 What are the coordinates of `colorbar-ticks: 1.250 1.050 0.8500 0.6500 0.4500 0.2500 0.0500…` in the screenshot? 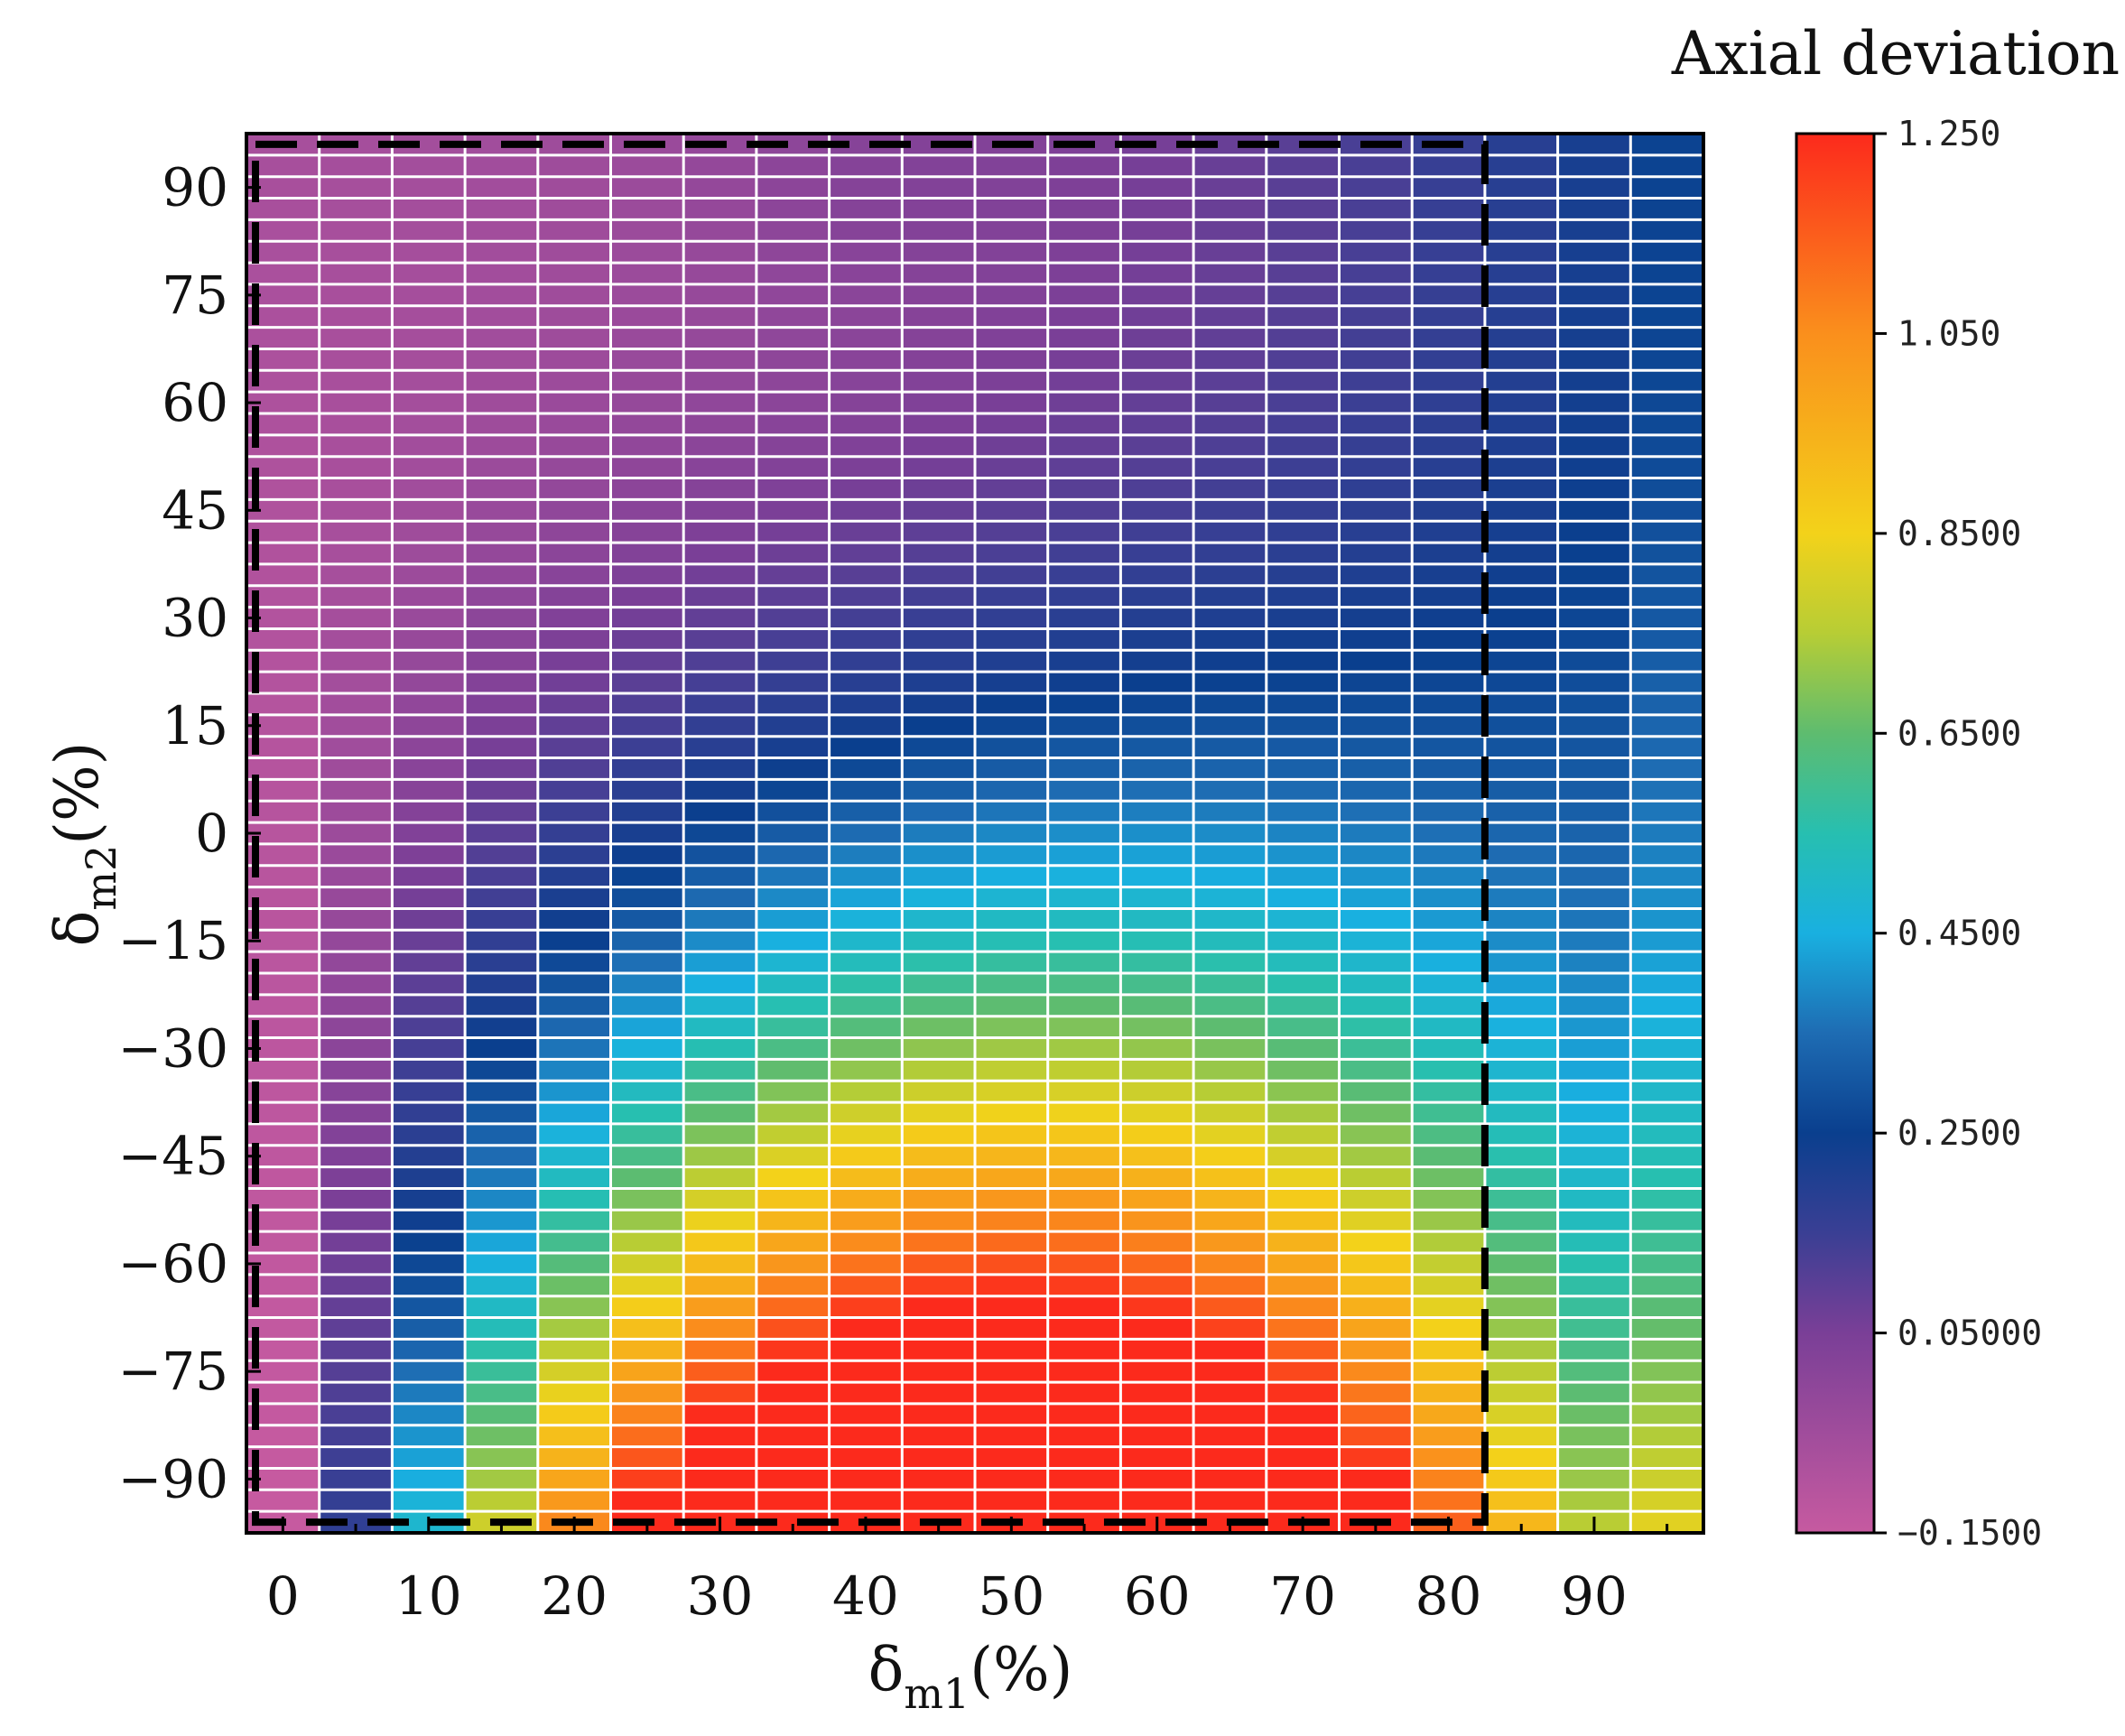 It's located at (1958, 833).